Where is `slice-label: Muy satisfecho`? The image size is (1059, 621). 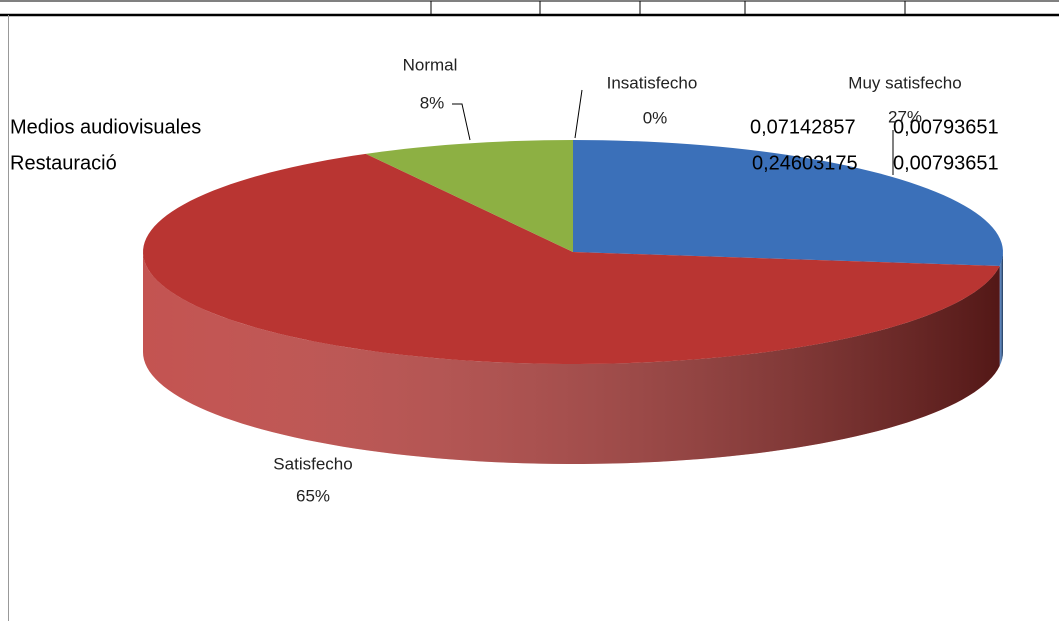
slice-label: Muy satisfecho is located at coordinates (904, 82).